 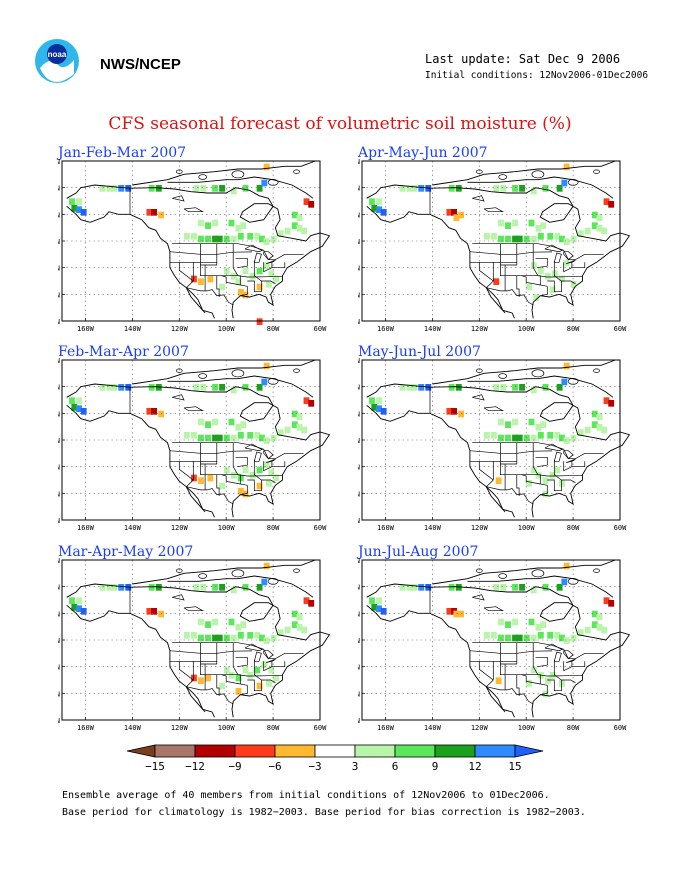 I want to click on colorbar-tick-label: −9, so click(x=234, y=766).